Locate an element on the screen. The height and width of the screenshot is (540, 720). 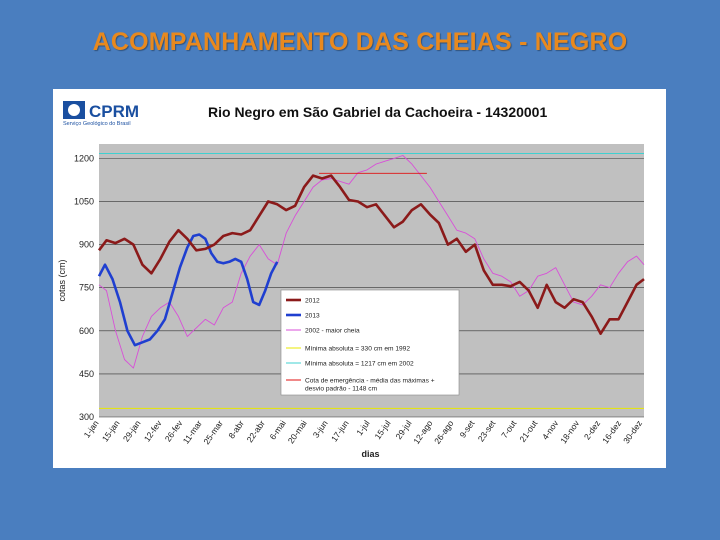
x-tick-label: 30-dez is located at coordinates (632, 431).